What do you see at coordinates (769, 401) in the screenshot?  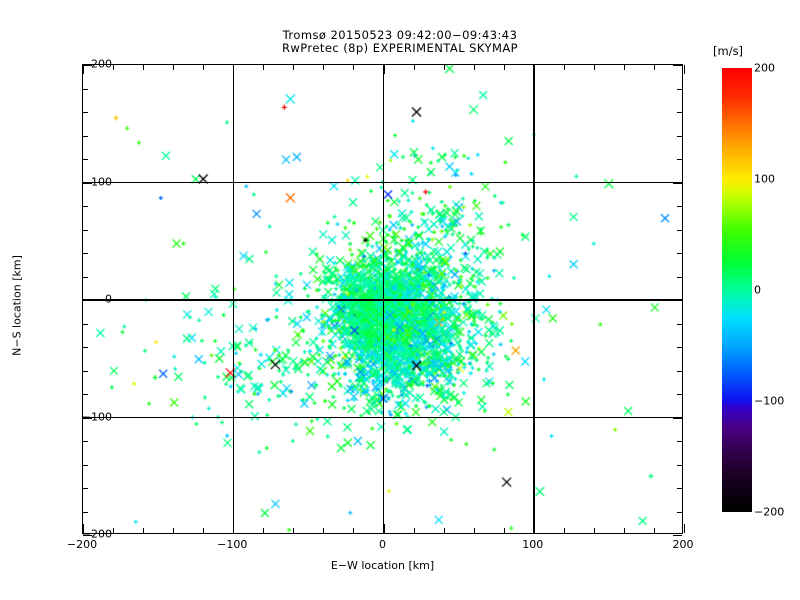 I see `colorbar-tick-label: −100` at bounding box center [769, 401].